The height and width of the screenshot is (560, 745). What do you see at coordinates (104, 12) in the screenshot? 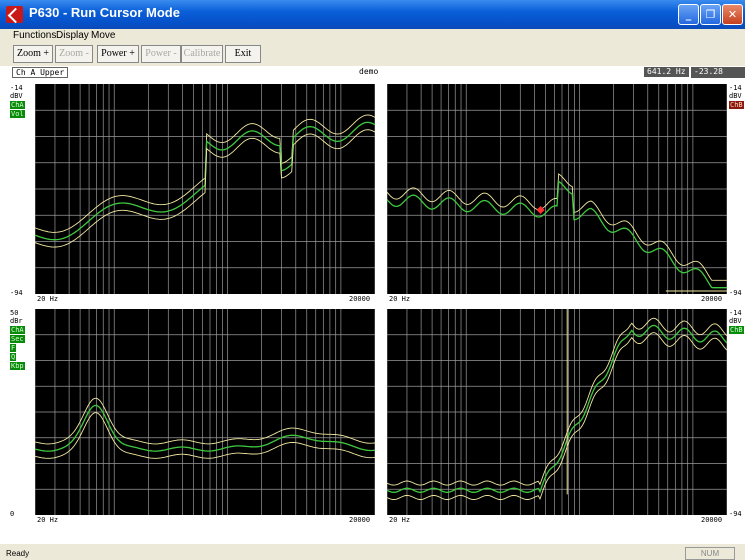
I see `window-title: P630 - Run Cursor Mode` at bounding box center [104, 12].